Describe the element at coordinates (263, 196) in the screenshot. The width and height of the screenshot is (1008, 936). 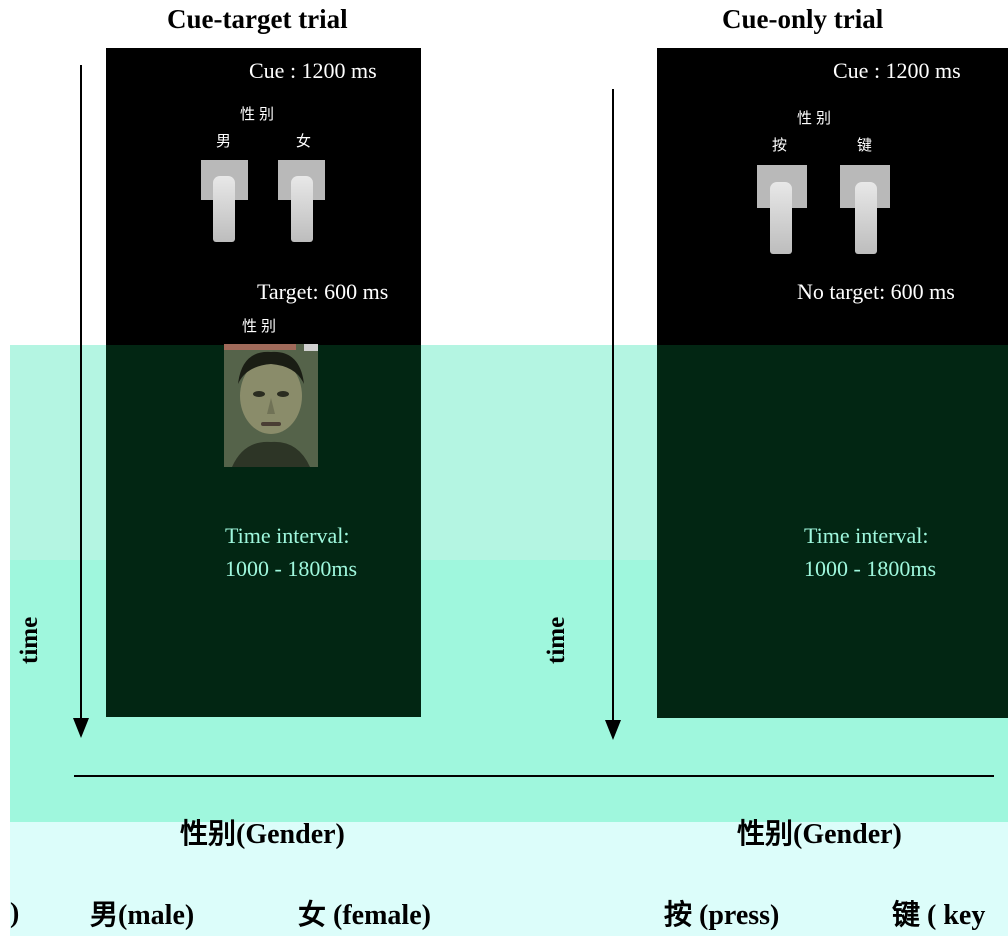
I see `left-panel-upper` at that location.